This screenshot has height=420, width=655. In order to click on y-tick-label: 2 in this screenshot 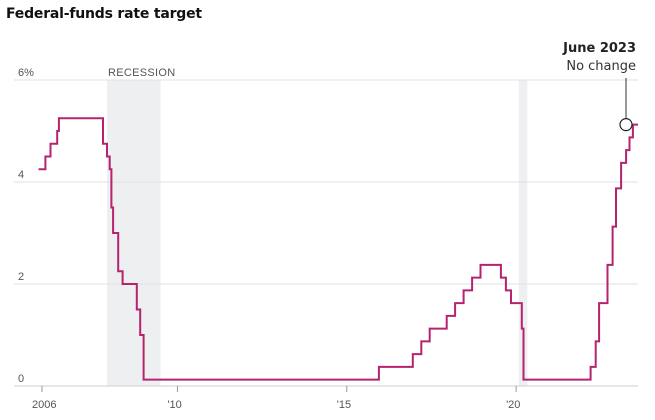, I will do `click(21, 277)`.